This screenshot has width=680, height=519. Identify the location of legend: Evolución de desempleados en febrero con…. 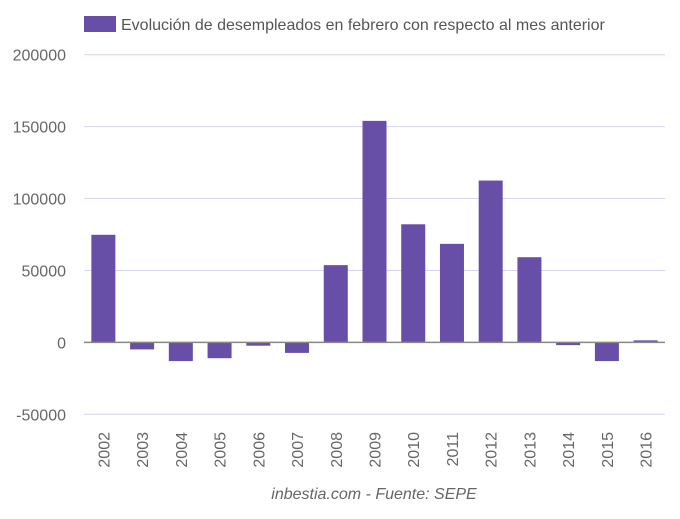
(345, 25).